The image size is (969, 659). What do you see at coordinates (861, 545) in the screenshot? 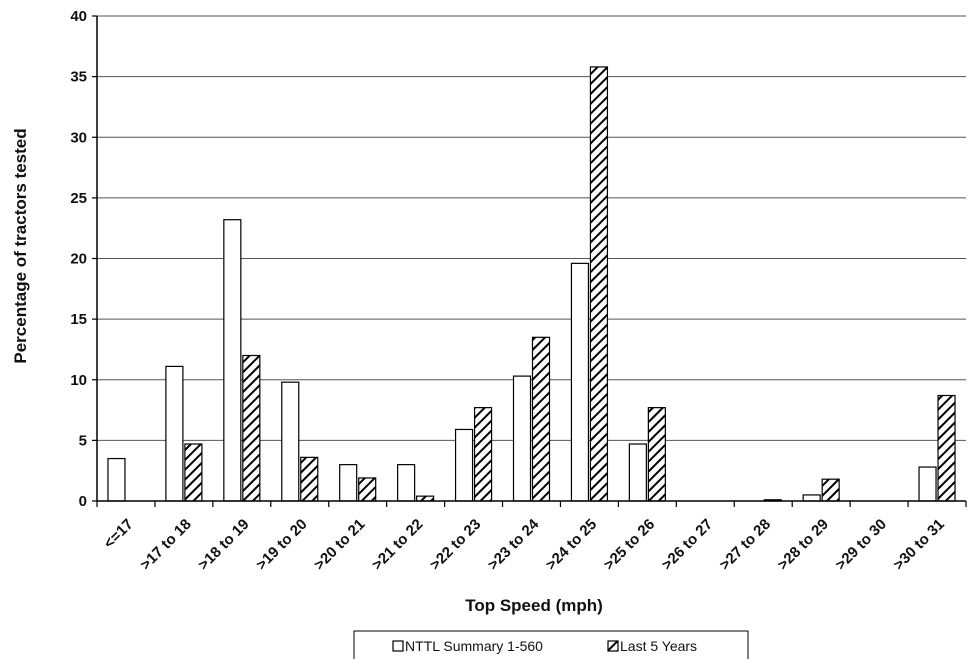
I see `x-tick-label: >29 to 30` at bounding box center [861, 545].